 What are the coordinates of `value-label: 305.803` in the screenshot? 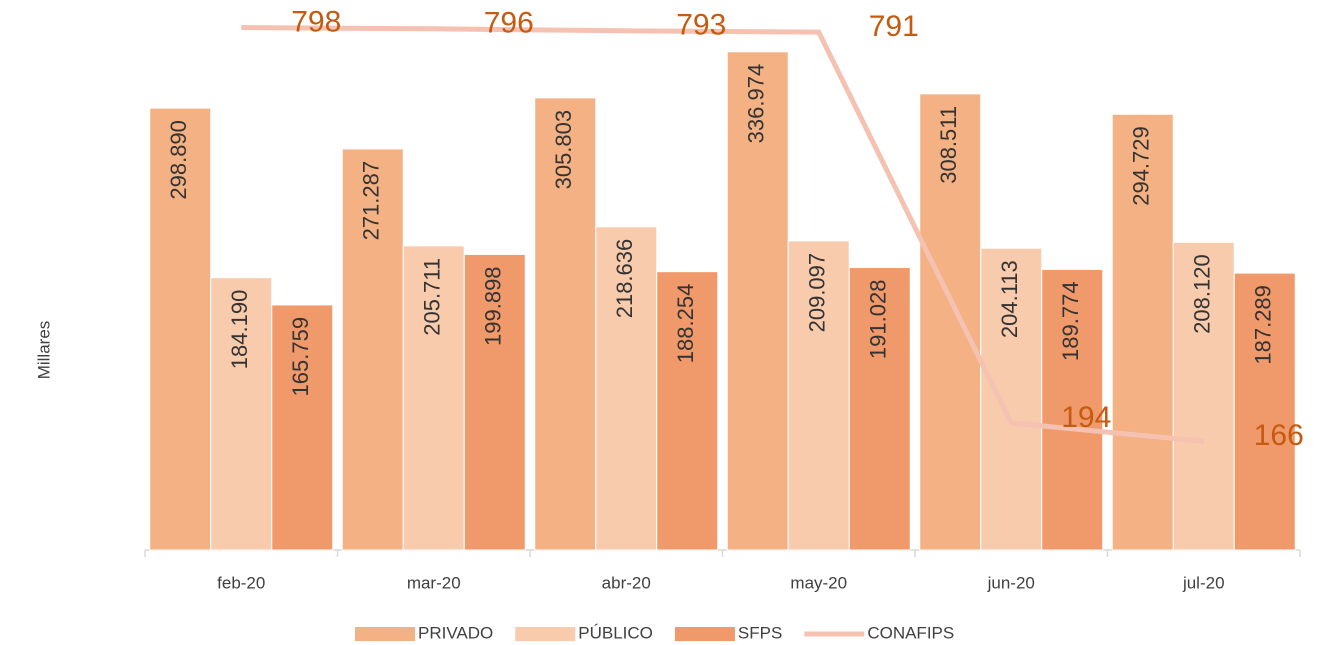 It's located at (563, 150).